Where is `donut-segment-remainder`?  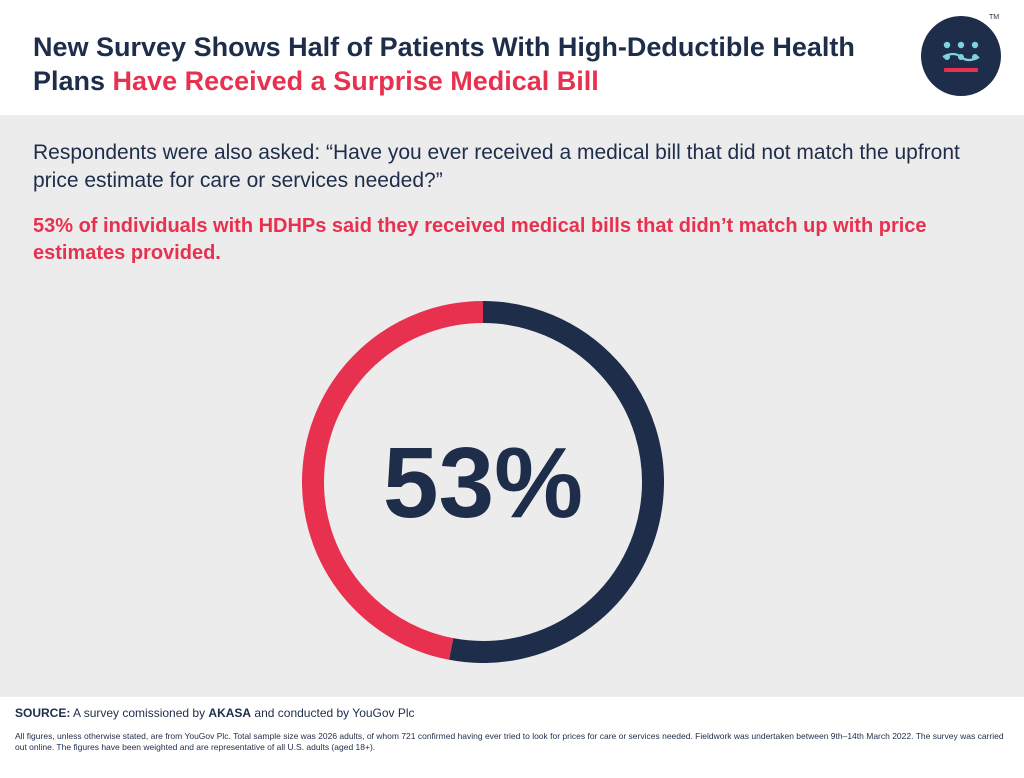 donut-segment-remainder is located at coordinates (393, 480).